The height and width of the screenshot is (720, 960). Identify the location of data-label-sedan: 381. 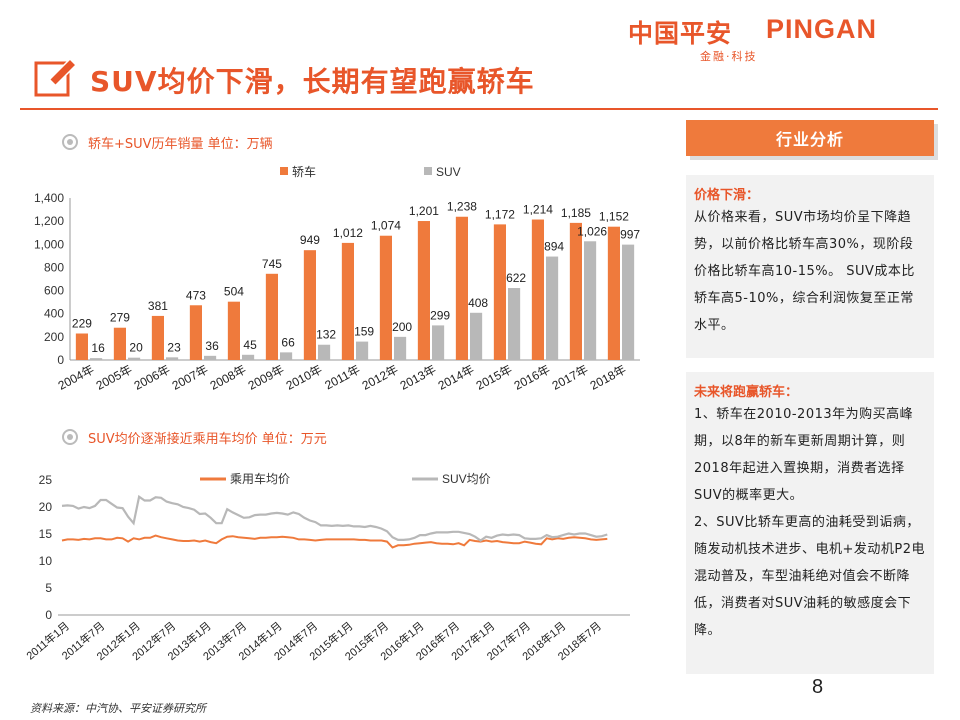
(158, 306).